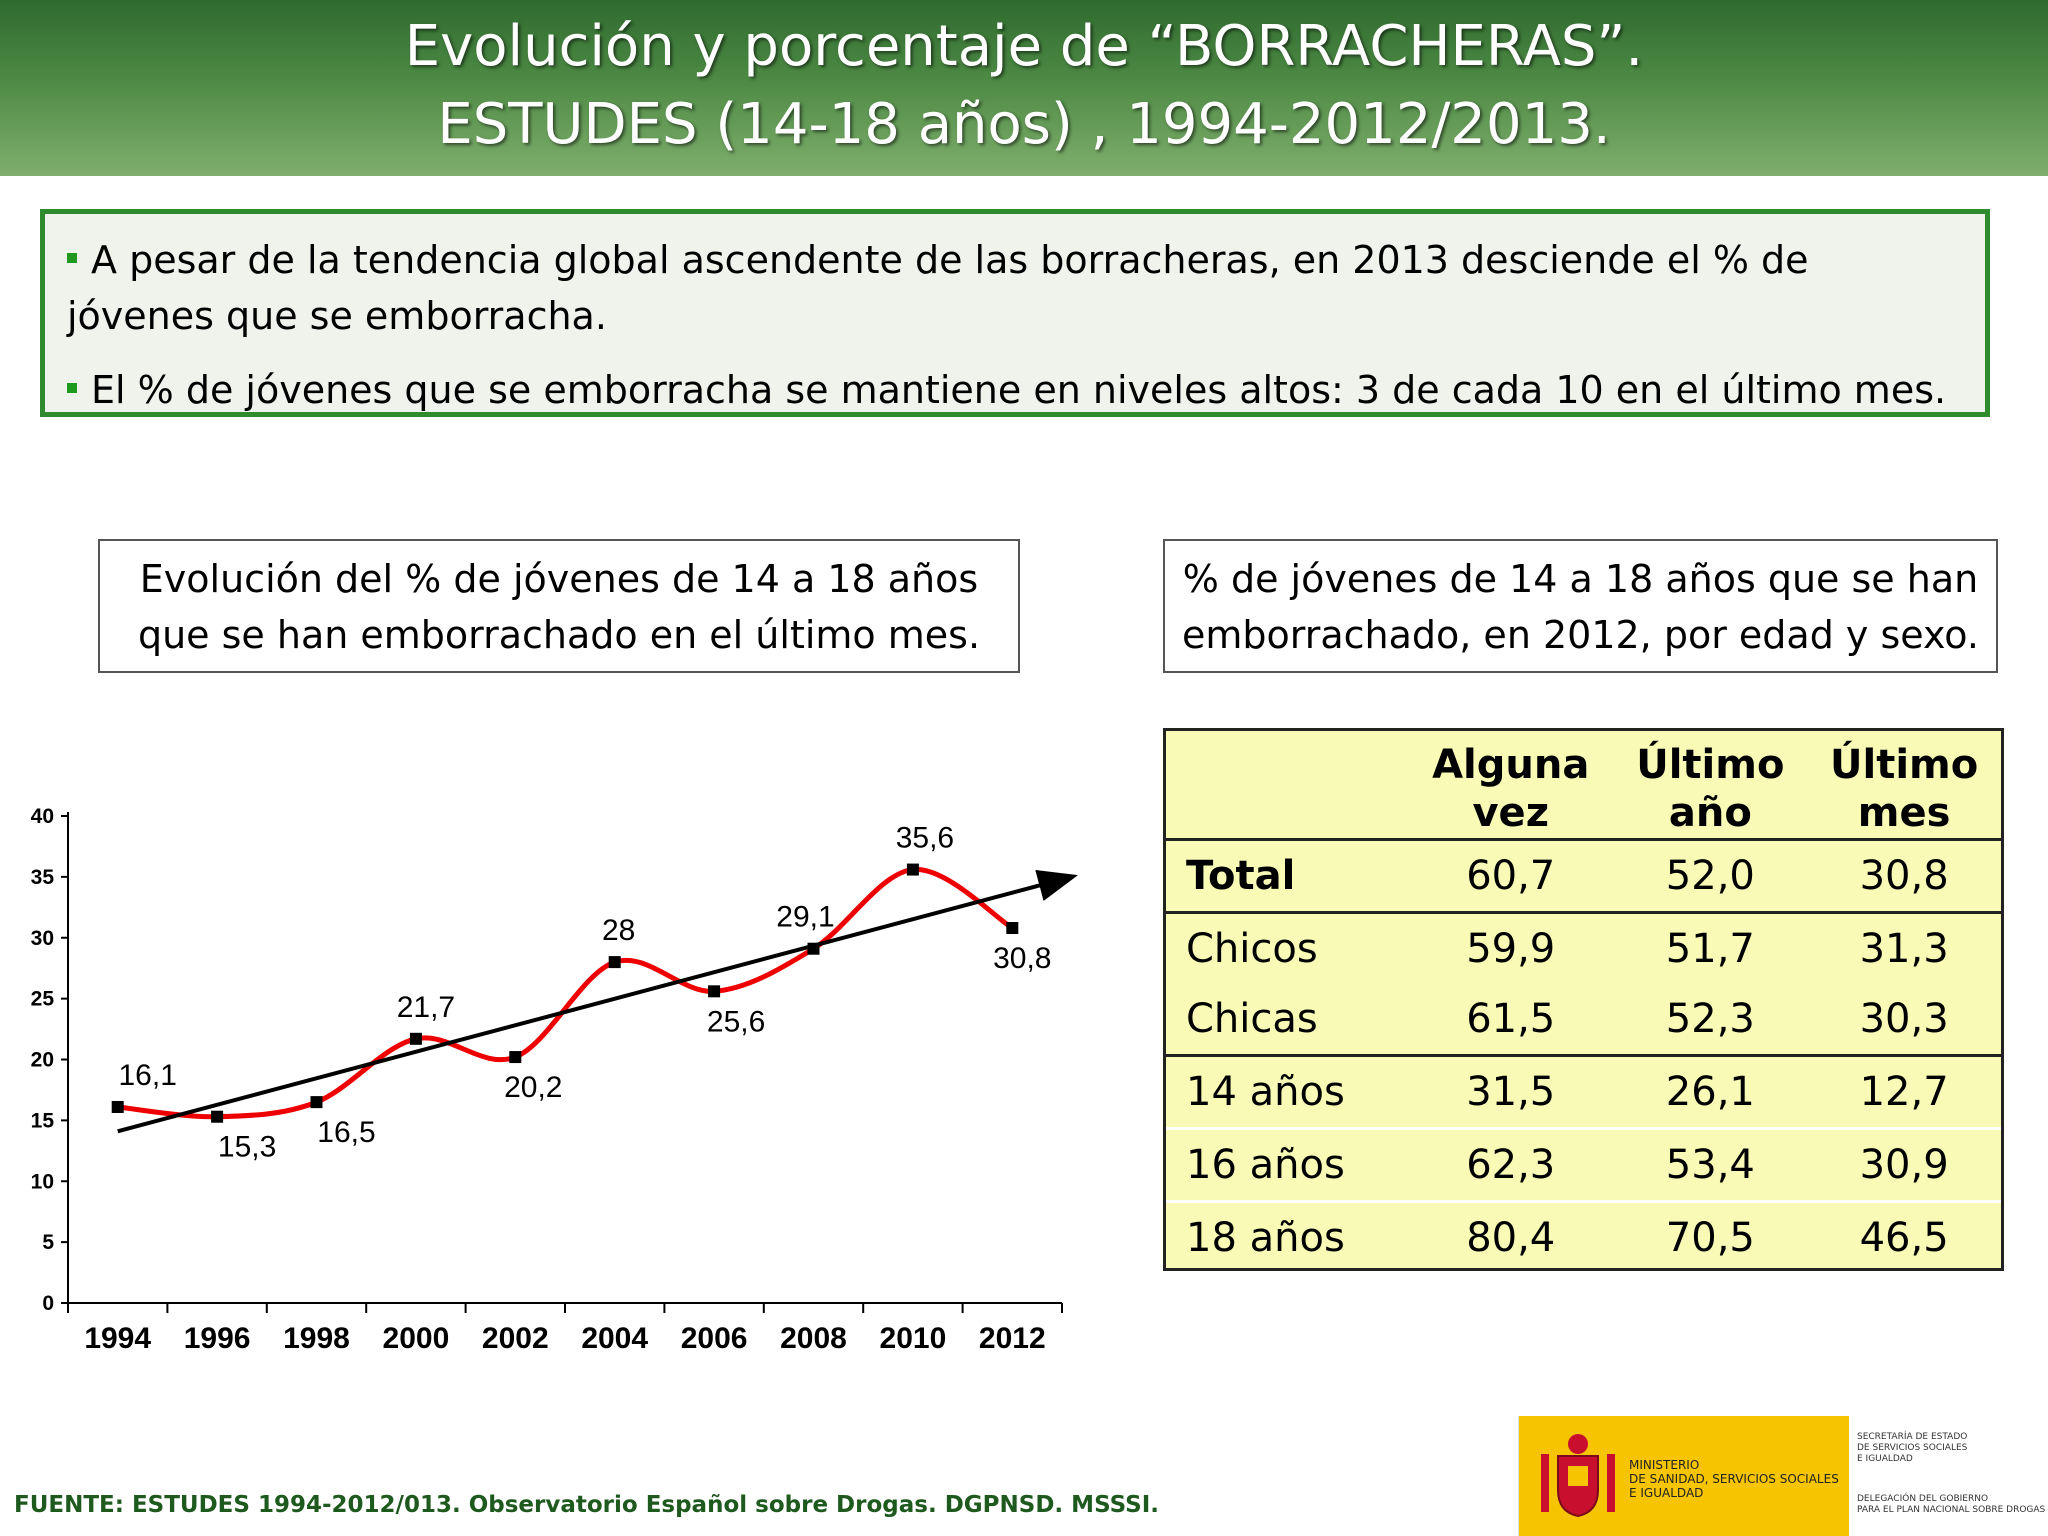 The height and width of the screenshot is (1536, 2048). I want to click on series-line, so click(565, 993).